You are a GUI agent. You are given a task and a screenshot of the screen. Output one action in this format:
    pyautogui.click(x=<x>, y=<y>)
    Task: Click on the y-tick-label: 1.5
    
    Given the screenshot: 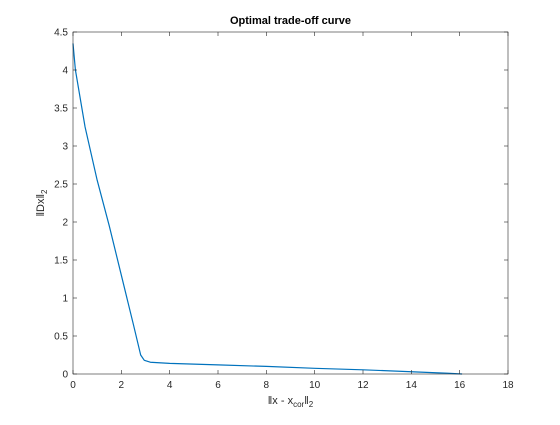 What is the action you would take?
    pyautogui.click(x=61, y=261)
    